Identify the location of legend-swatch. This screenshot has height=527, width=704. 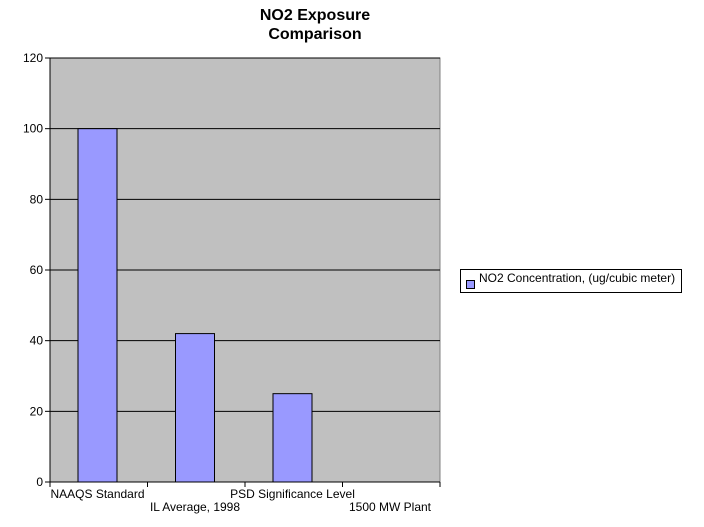
(470, 284).